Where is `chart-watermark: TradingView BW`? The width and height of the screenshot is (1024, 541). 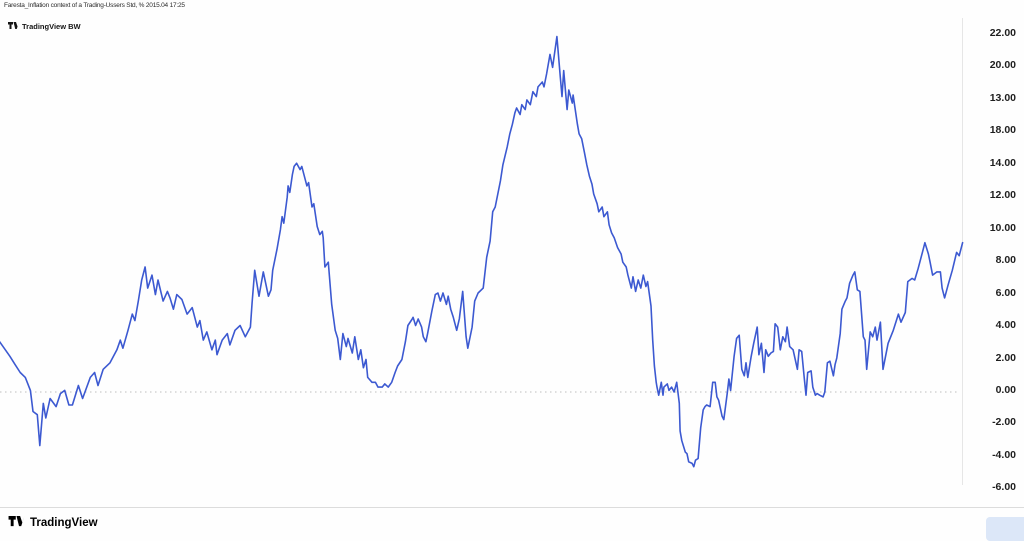
chart-watermark: TradingView BW is located at coordinates (44, 26).